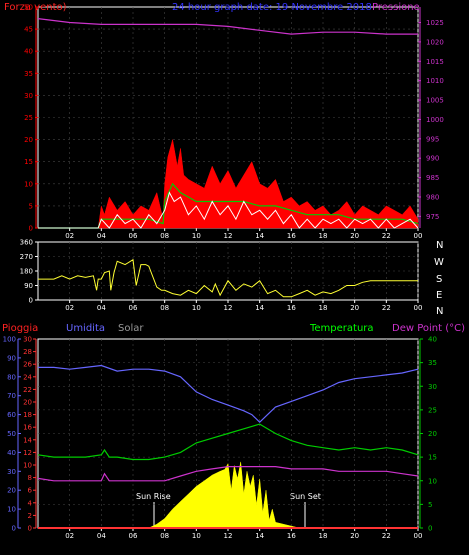 This screenshot has height=555, width=469. I want to click on rain-tick-label: 14, so click(27, 440).